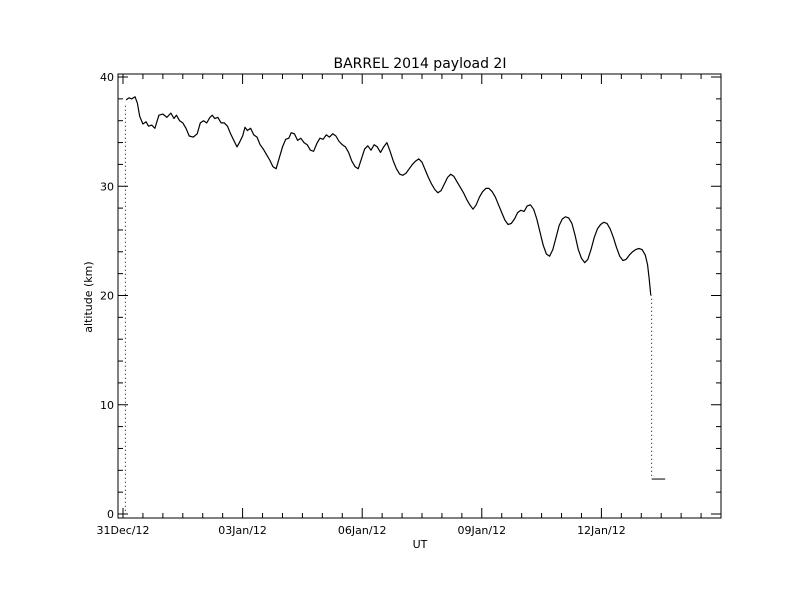  What do you see at coordinates (242, 530) in the screenshot?
I see `x-tick-label: 03Jan/12` at bounding box center [242, 530].